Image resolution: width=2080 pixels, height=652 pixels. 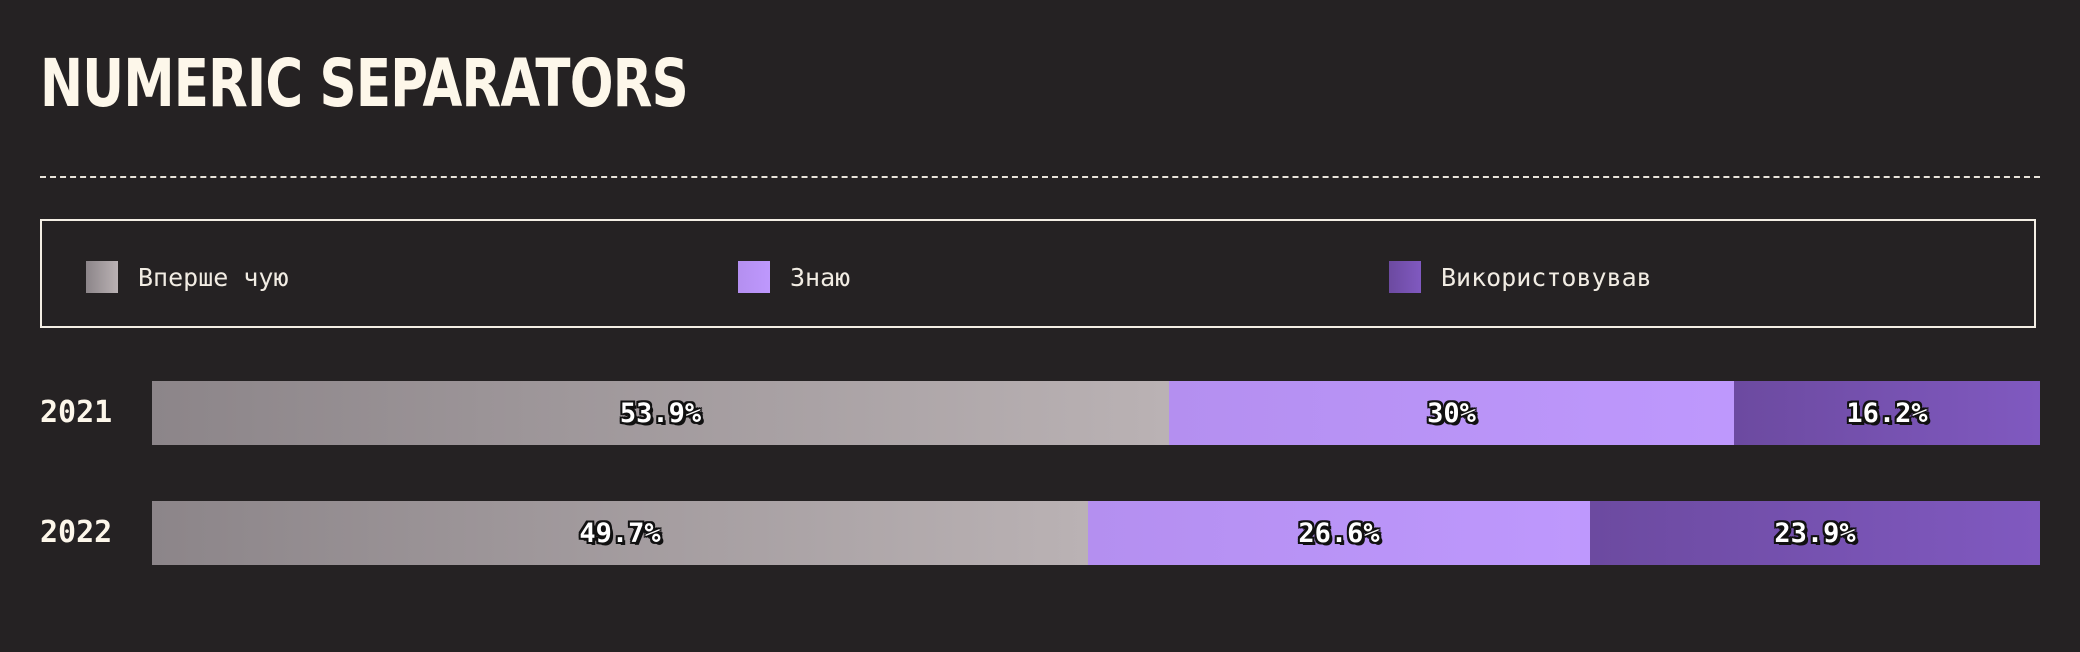 I want to click on bar-row-2022: 2022 49.7% 26.6% 23.9%, so click(x=1040, y=533).